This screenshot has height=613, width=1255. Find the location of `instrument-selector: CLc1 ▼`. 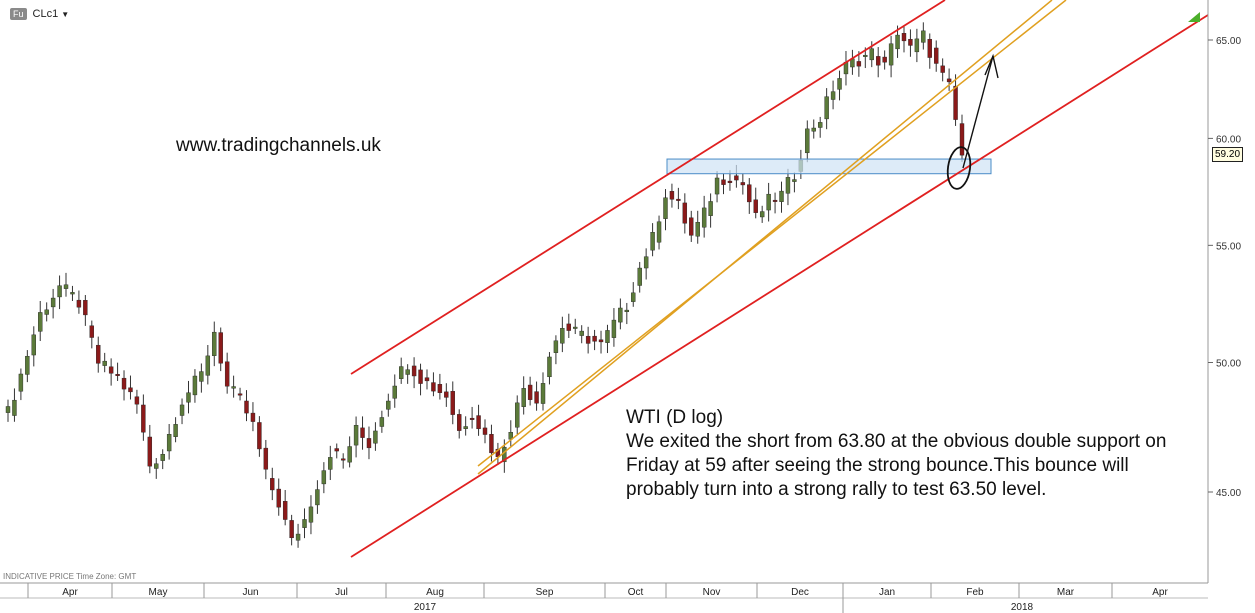

instrument-selector: CLc1 ▼ is located at coordinates (51, 14).